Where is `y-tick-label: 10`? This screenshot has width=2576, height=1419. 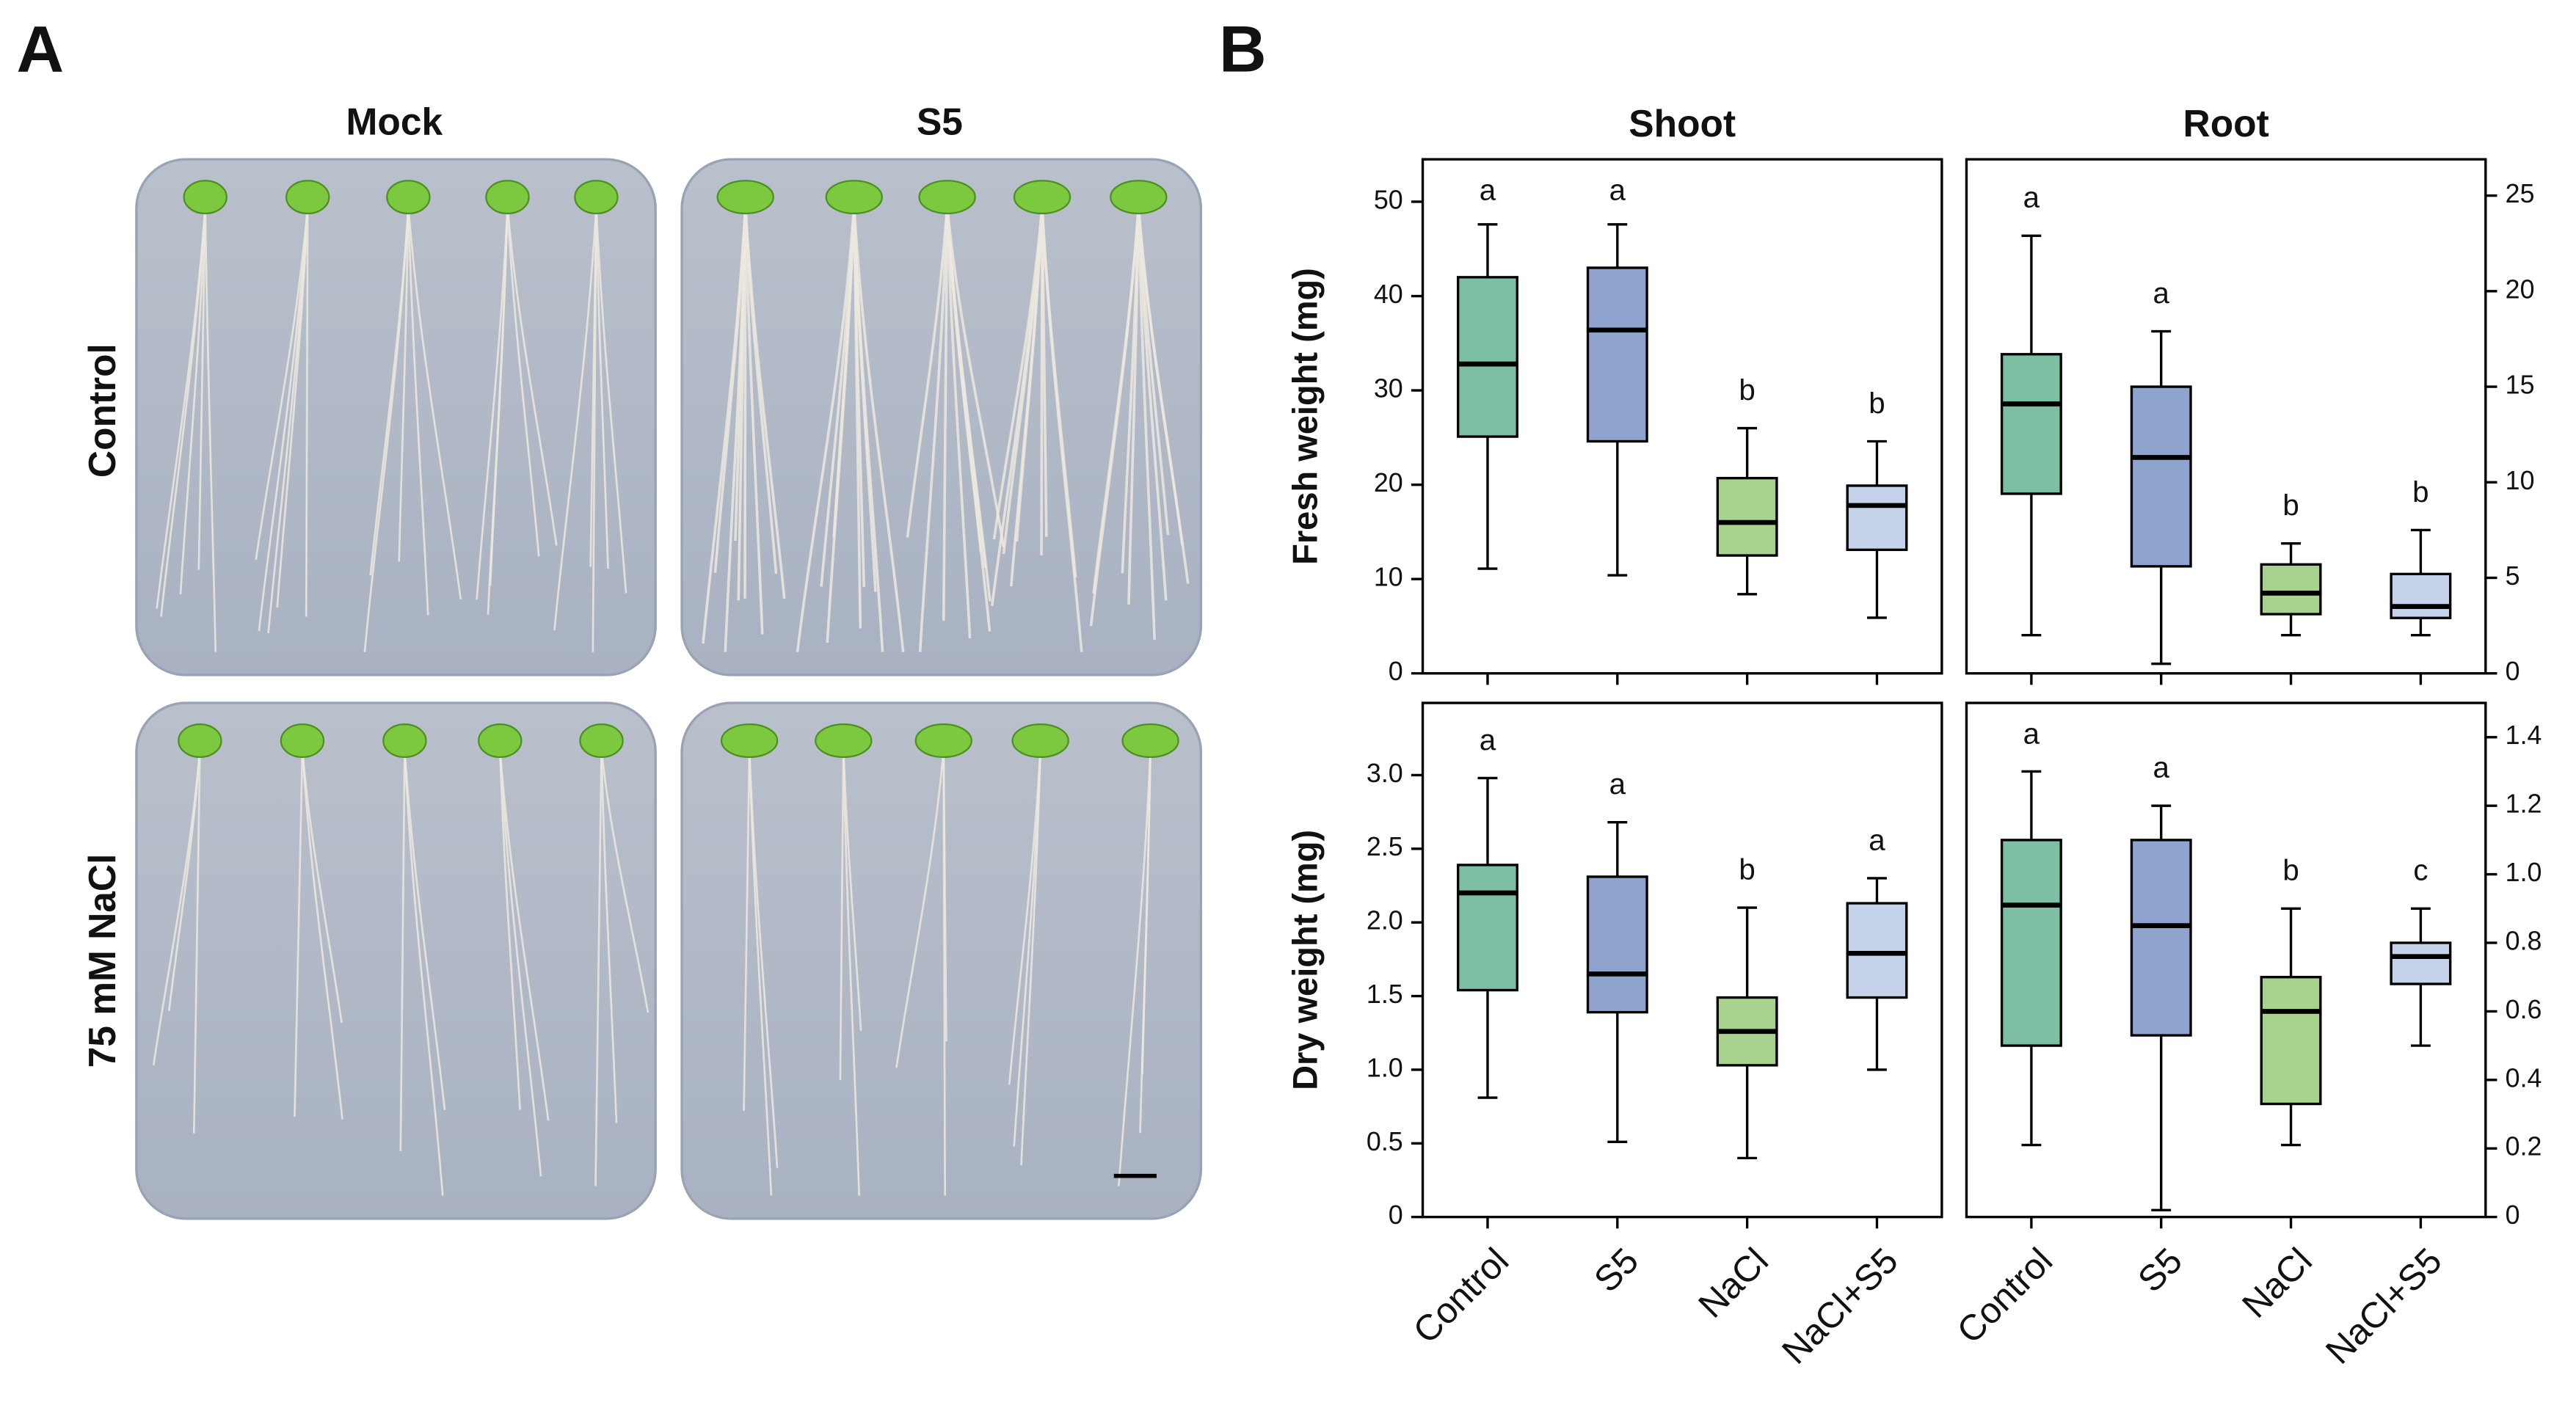 y-tick-label: 10 is located at coordinates (2520, 480).